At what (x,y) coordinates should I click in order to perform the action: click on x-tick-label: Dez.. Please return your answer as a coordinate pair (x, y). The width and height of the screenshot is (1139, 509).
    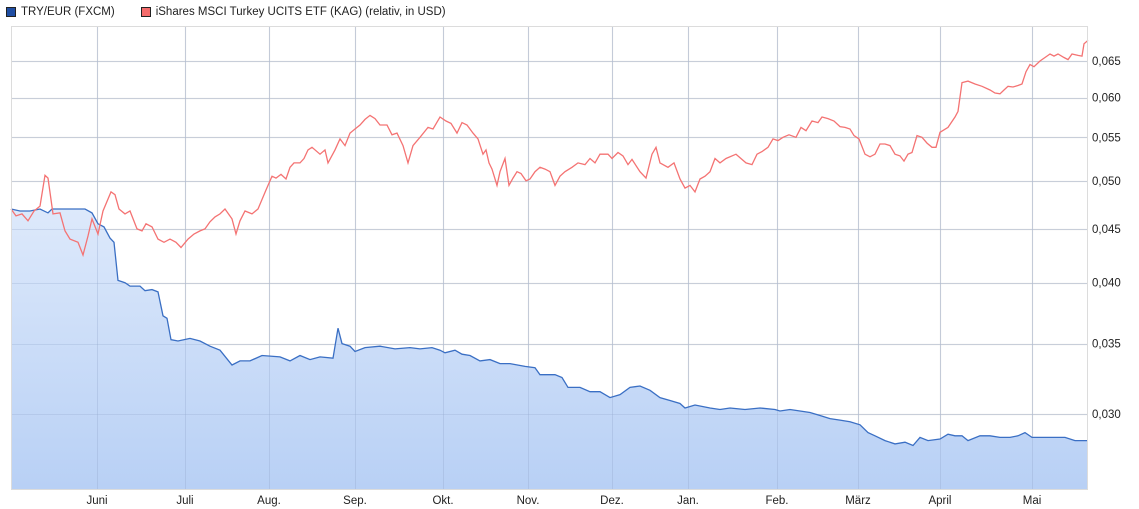
    Looking at the image, I should click on (612, 501).